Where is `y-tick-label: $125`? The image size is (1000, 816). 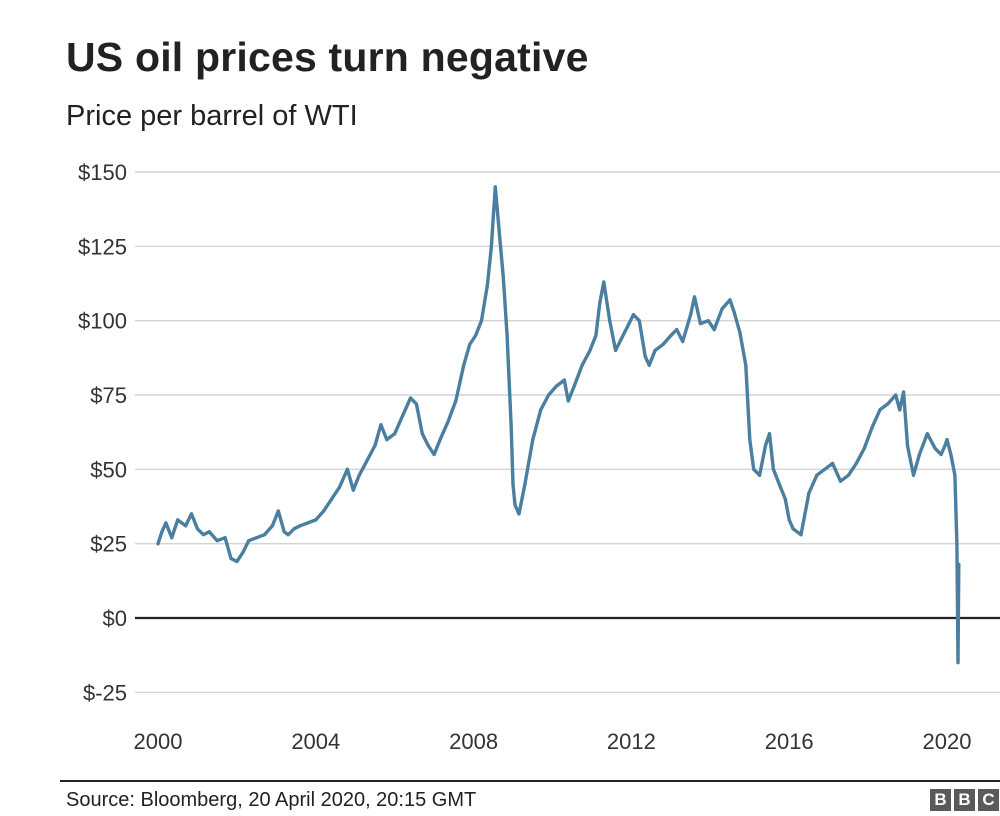 y-tick-label: $125 is located at coordinates (102, 246).